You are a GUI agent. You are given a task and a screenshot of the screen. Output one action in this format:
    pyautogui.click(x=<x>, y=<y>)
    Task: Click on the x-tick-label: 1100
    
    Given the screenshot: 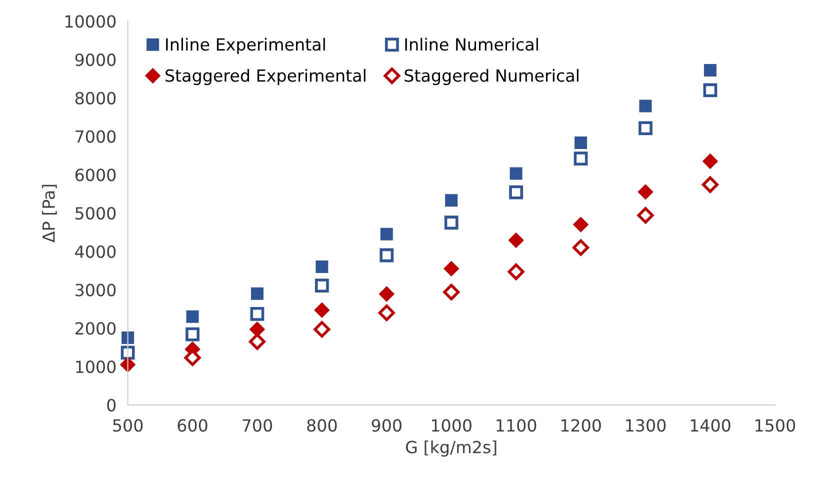 What is the action you would take?
    pyautogui.click(x=516, y=425)
    